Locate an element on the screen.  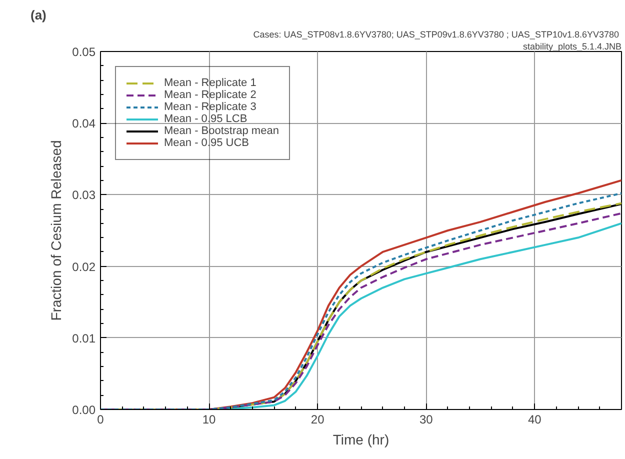
legend-label: Mean - 0.95 UCB is located at coordinates (206, 143).